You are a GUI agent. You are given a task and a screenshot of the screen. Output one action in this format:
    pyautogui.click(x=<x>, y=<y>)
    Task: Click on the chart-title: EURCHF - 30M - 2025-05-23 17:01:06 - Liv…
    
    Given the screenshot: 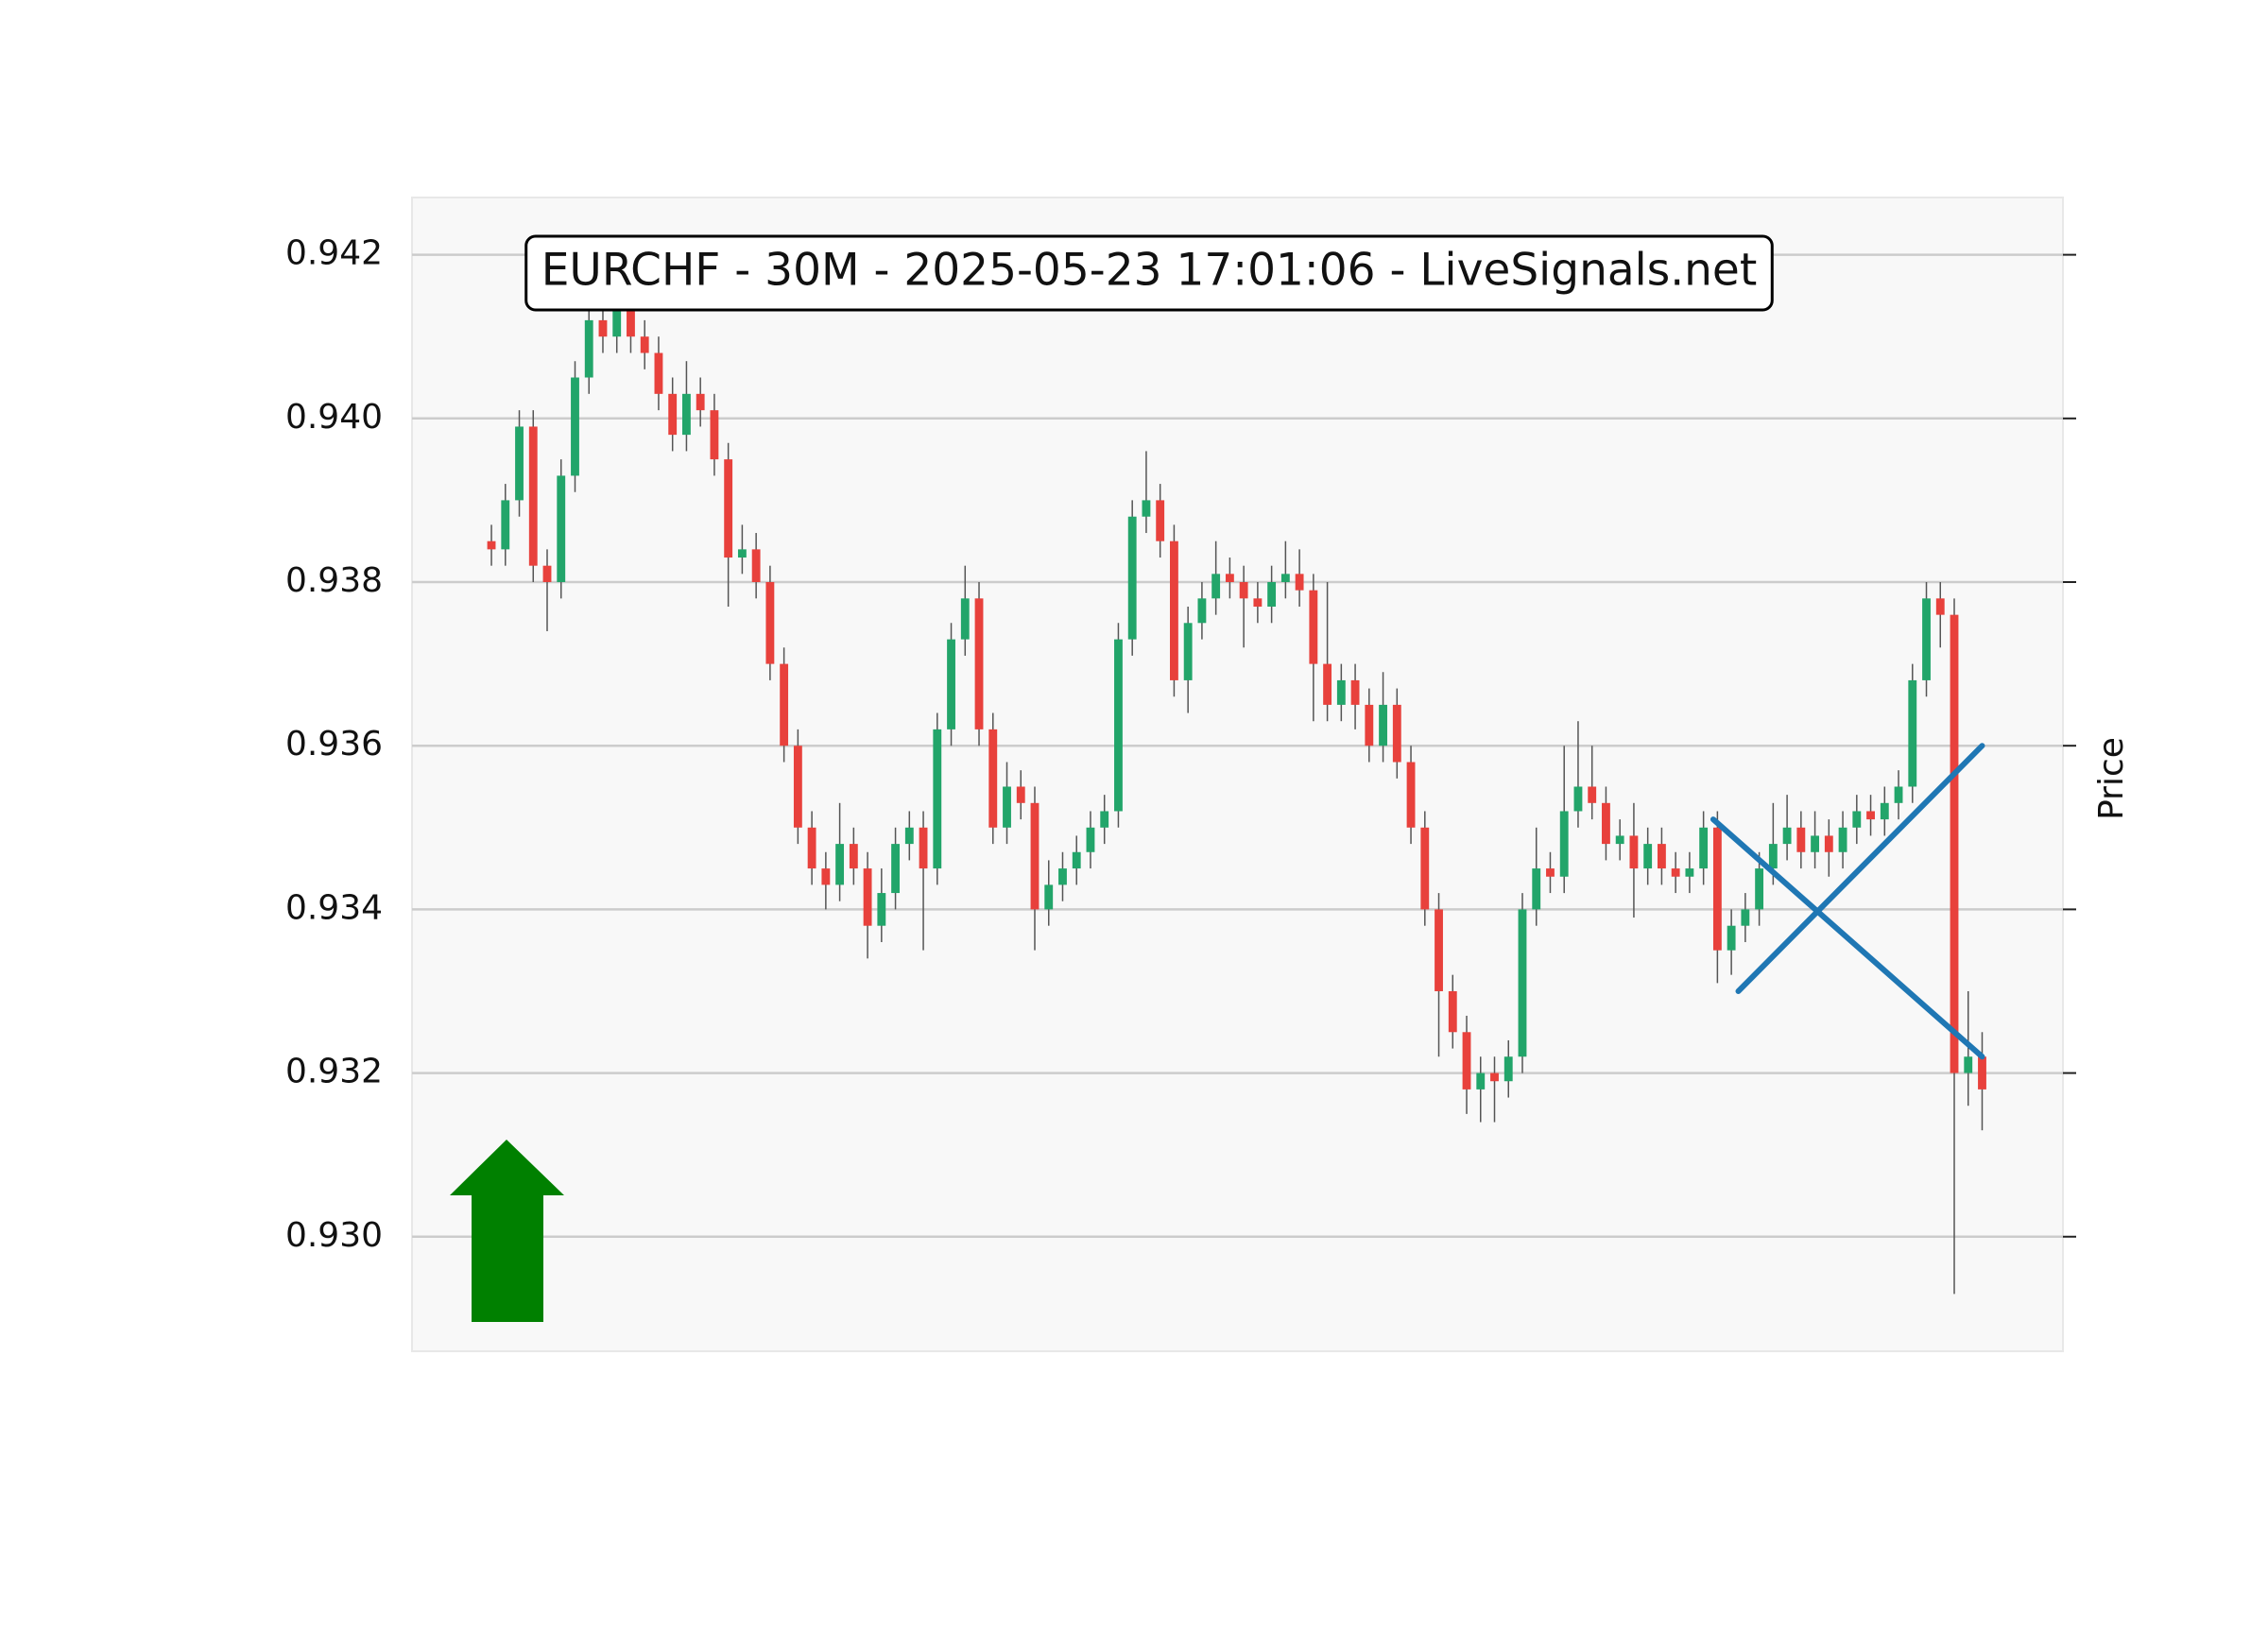 What is the action you would take?
    pyautogui.click(x=1149, y=271)
    